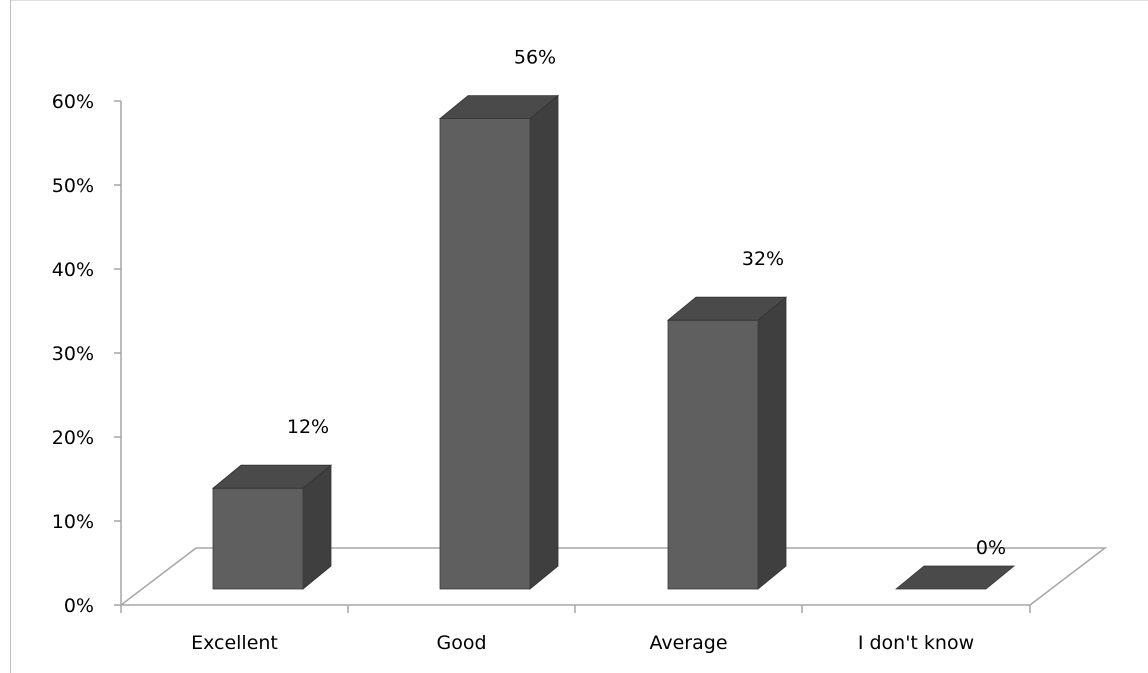 Image resolution: width=1148 pixels, height=673 pixels. I want to click on bar-i-don-t-know, so click(955, 577).